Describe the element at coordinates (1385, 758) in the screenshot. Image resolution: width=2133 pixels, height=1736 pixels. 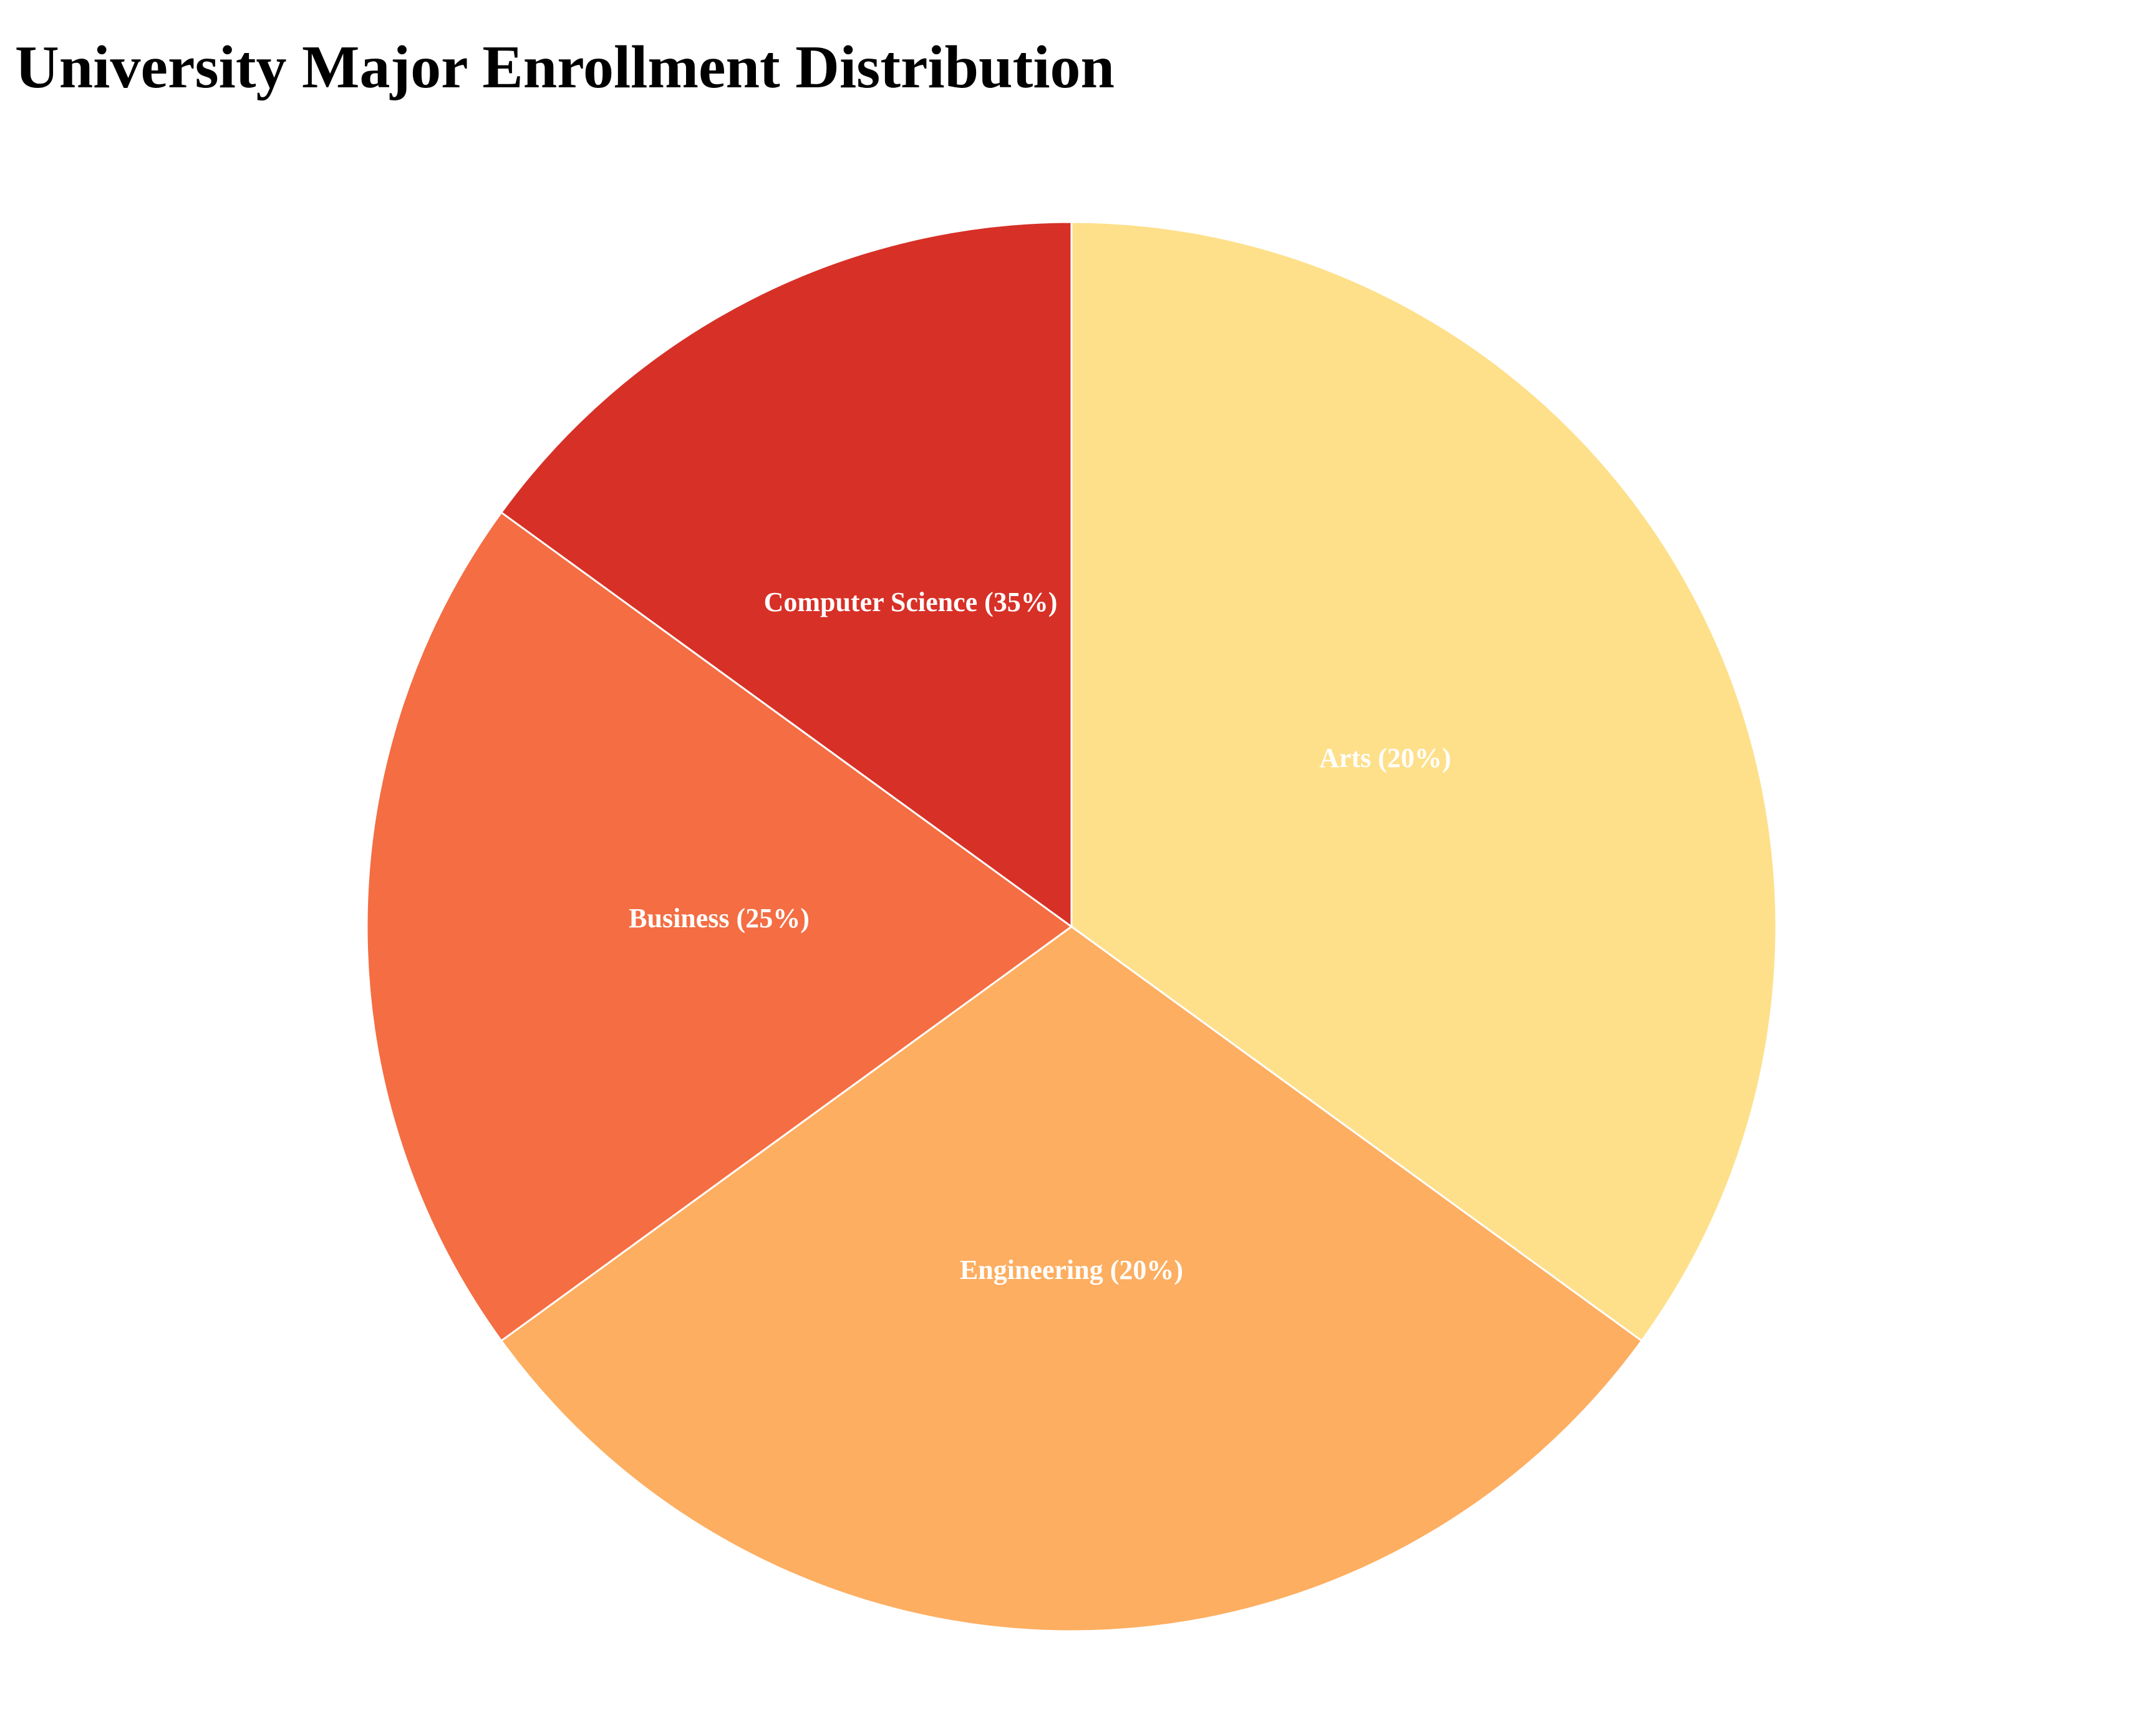
I see `slice-label-1: Arts (20%)` at that location.